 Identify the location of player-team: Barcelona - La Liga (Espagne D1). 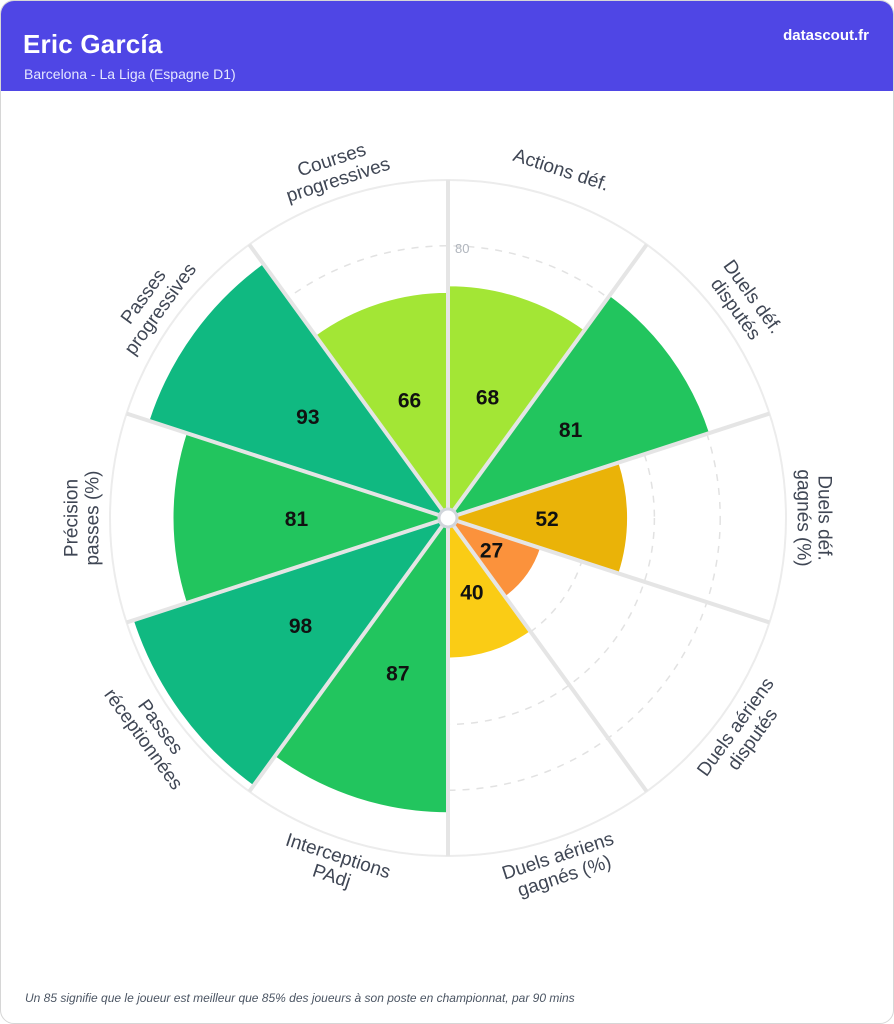
(130, 74).